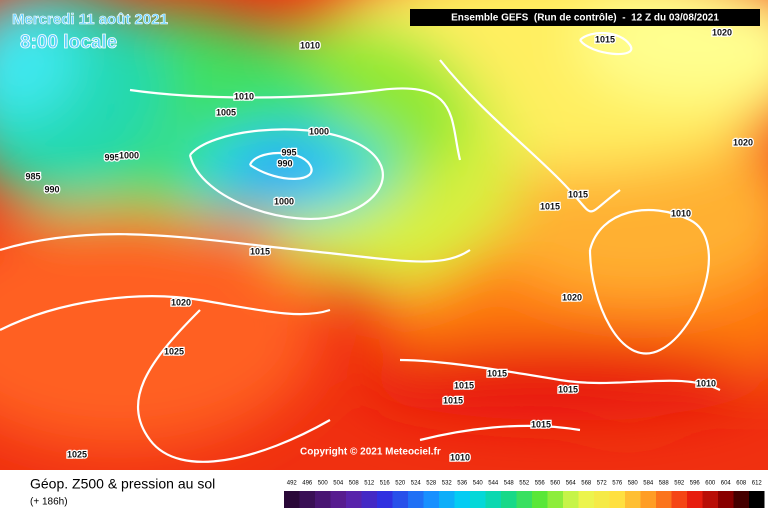  I want to click on scale-label: 560, so click(555, 484).